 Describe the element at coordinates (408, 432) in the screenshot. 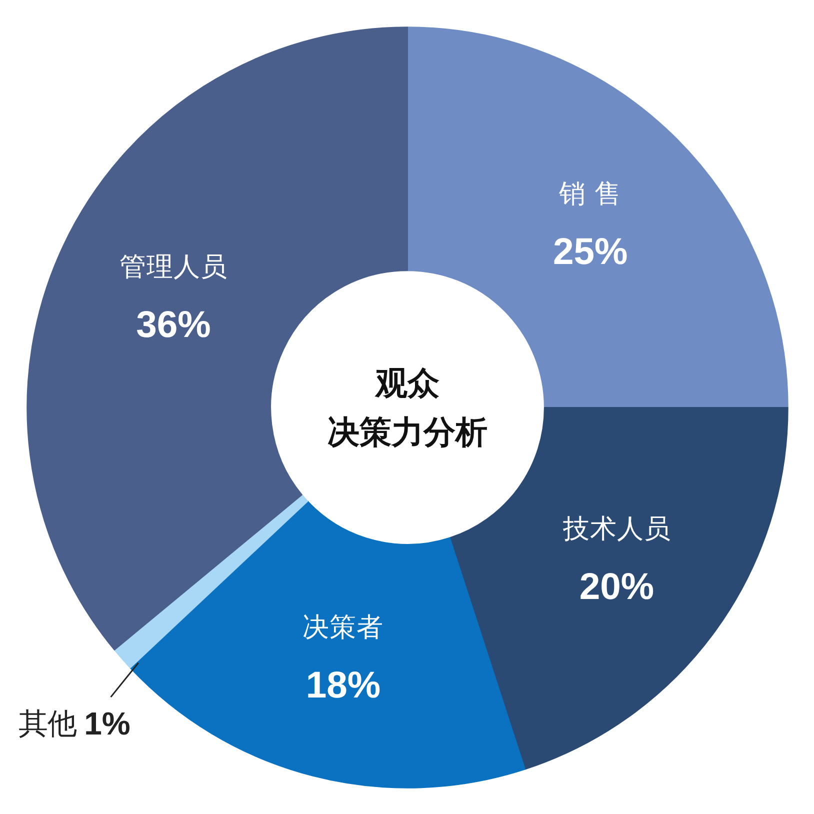

I see `text: 决策力分析` at that location.